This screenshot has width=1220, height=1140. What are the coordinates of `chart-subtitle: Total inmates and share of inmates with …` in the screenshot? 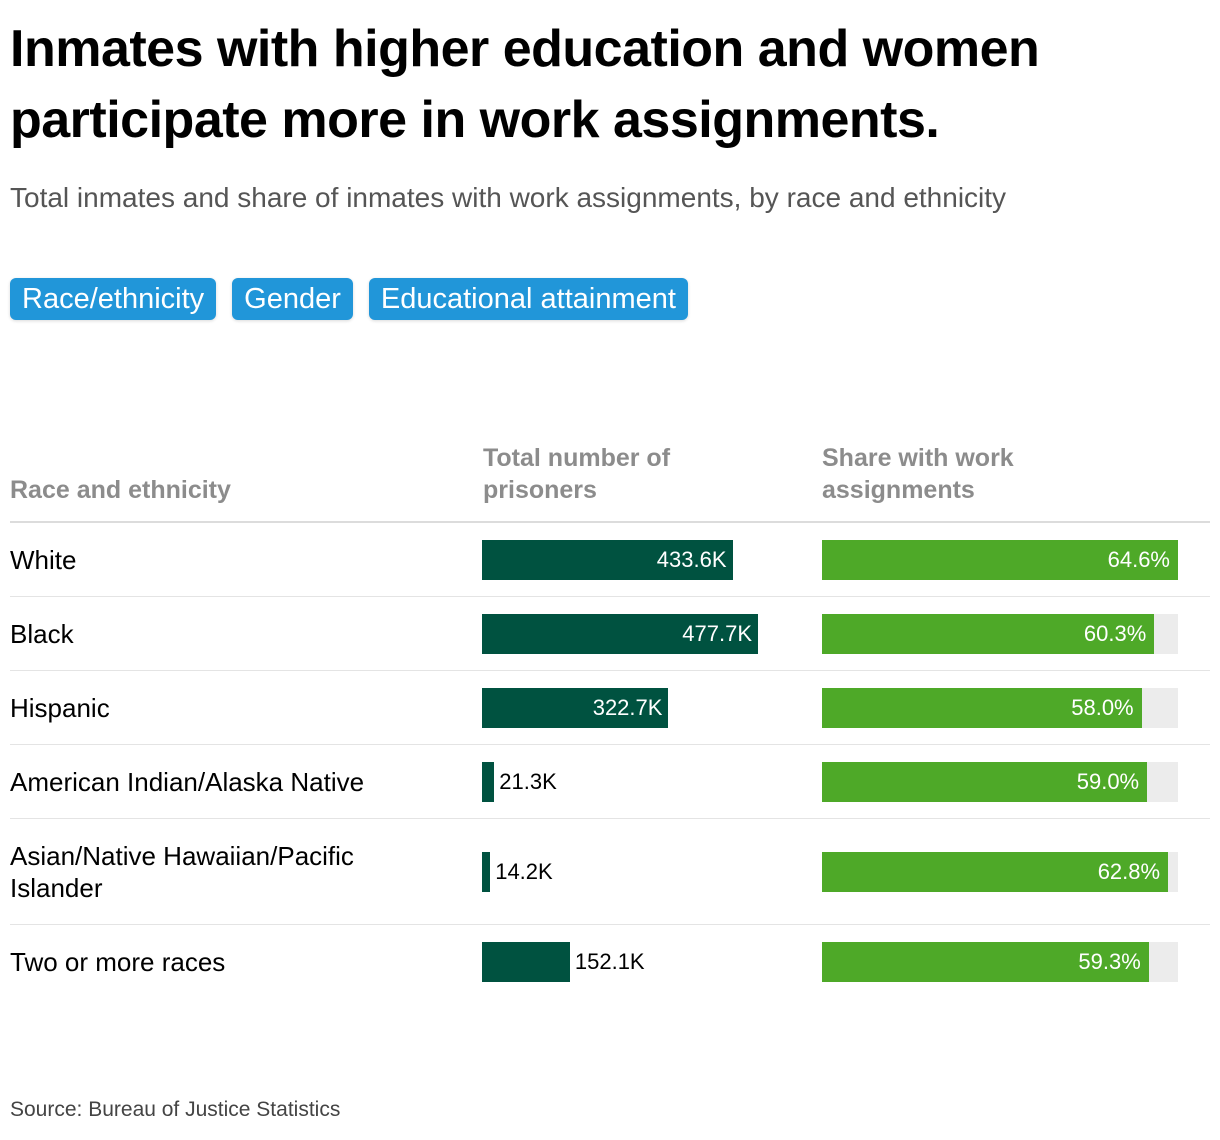 It's located at (508, 197).